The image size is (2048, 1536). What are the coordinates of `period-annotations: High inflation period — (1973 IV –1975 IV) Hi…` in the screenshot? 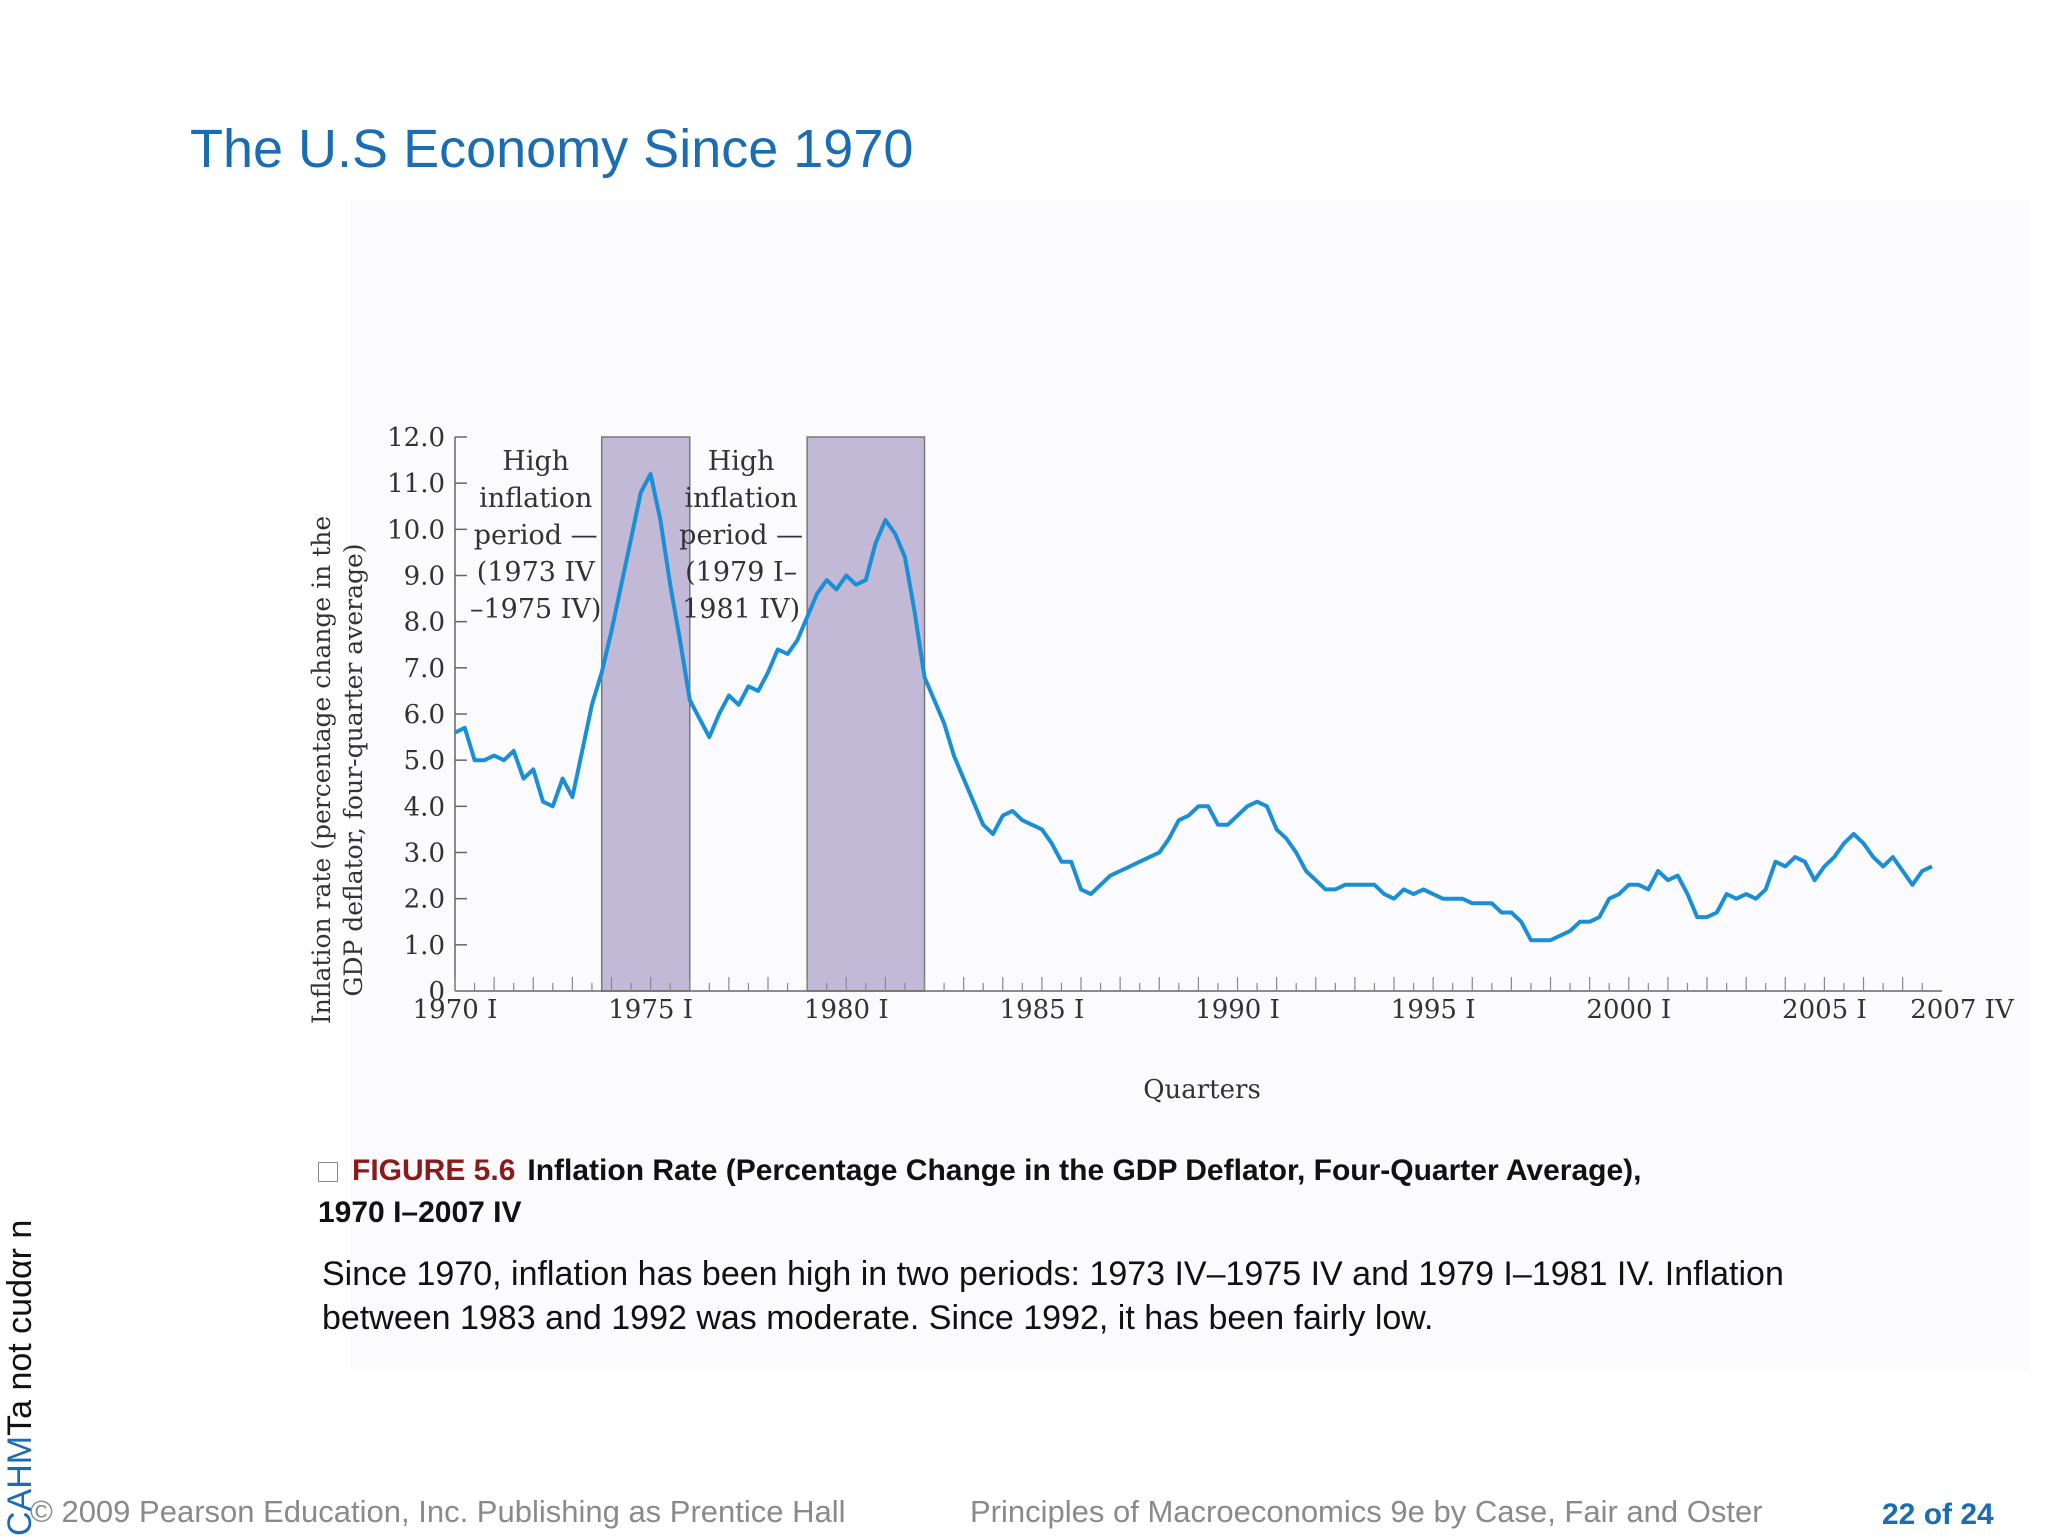 It's located at (636, 535).